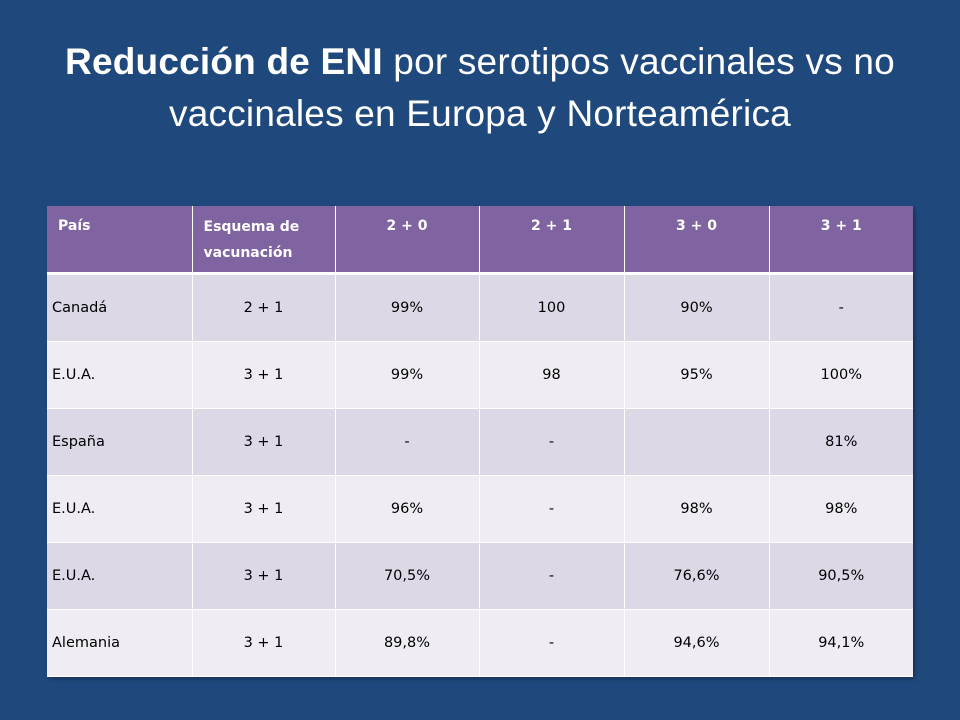 This screenshot has width=960, height=720. Describe the element at coordinates (841, 375) in the screenshot. I see `cell-3-1: 100%` at that location.